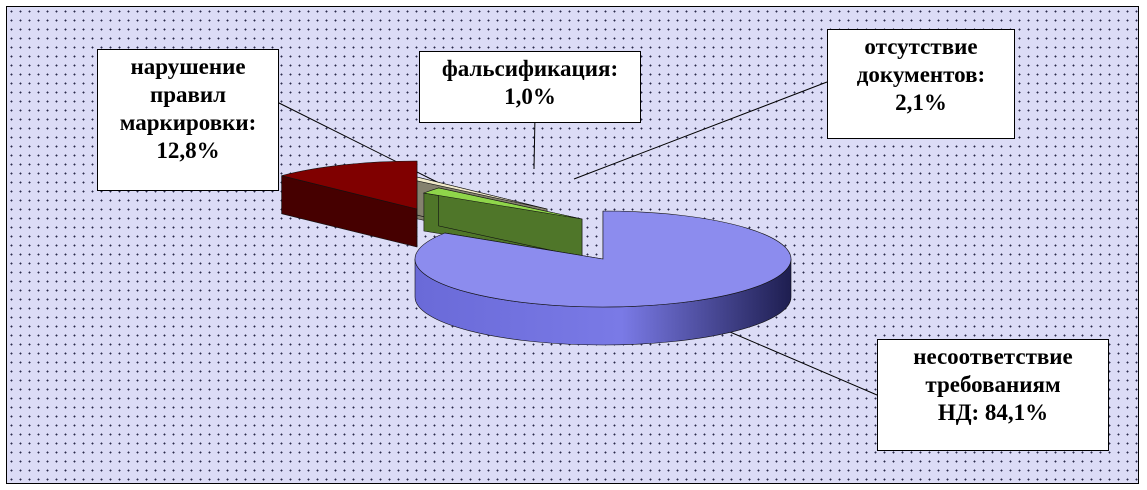 The image size is (1147, 490). What do you see at coordinates (188, 120) in the screenshot?
I see `label-marking-violation: нарушение правил маркировки: 12,8%` at bounding box center [188, 120].